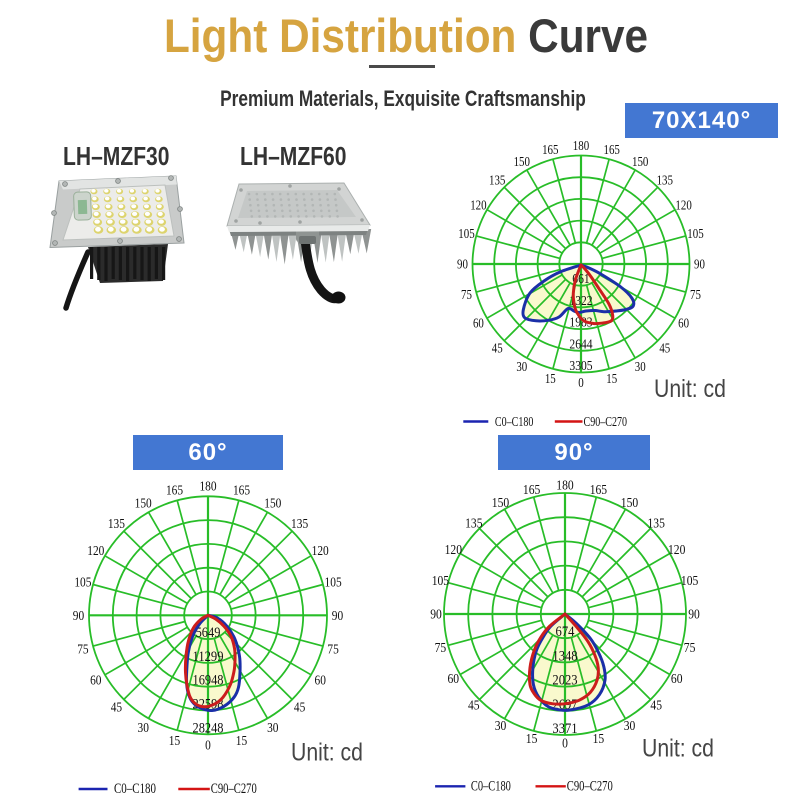 The width and height of the screenshot is (800, 800). I want to click on svg-text: 3305, so click(580, 366).